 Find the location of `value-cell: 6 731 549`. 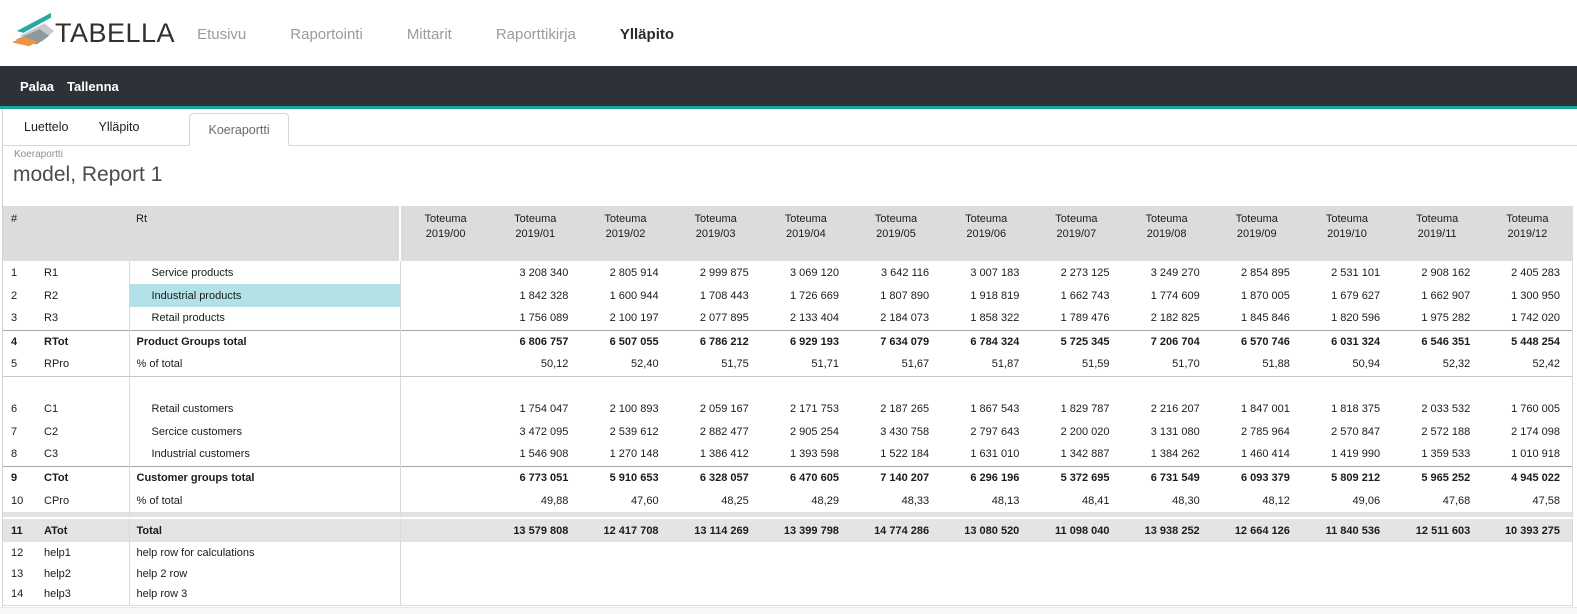

value-cell: 6 731 549 is located at coordinates (1166, 477).